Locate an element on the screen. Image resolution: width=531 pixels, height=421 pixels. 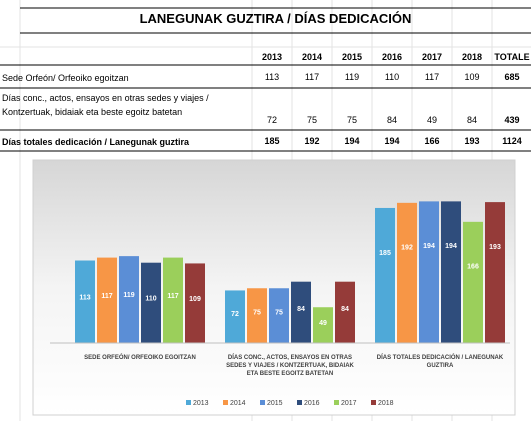
data-label: 193 is located at coordinates (495, 247).